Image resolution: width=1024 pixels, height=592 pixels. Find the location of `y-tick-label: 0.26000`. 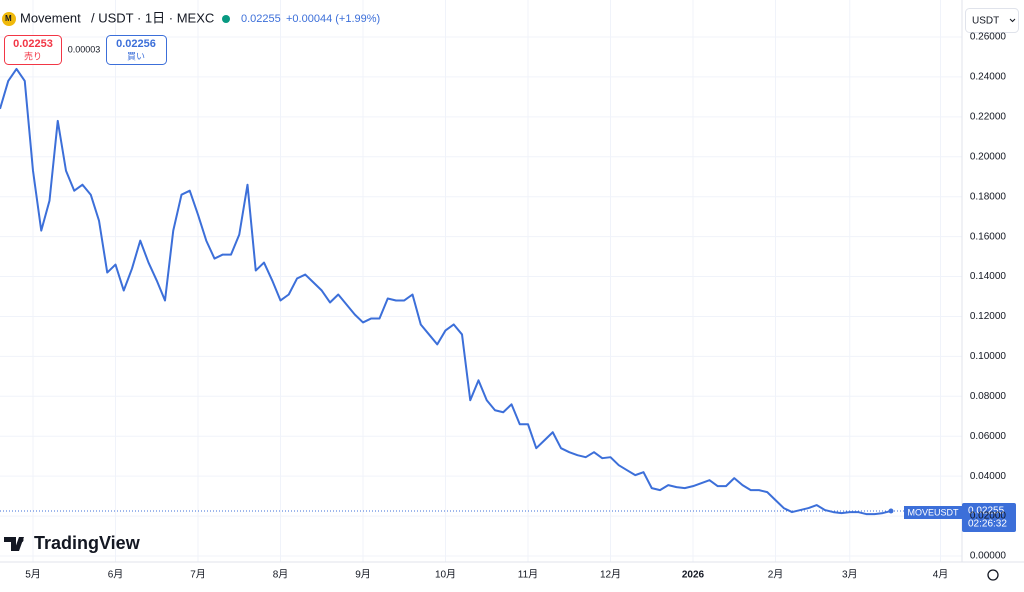

y-tick-label: 0.26000 is located at coordinates (988, 37).